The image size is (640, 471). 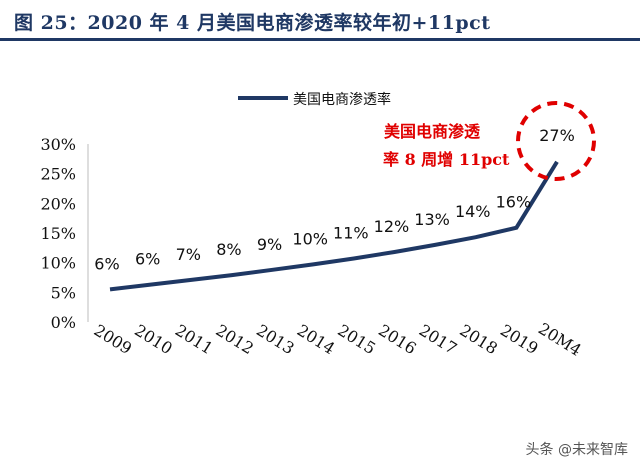 What do you see at coordinates (392, 226) in the screenshot?
I see `data-label: 12%` at bounding box center [392, 226].